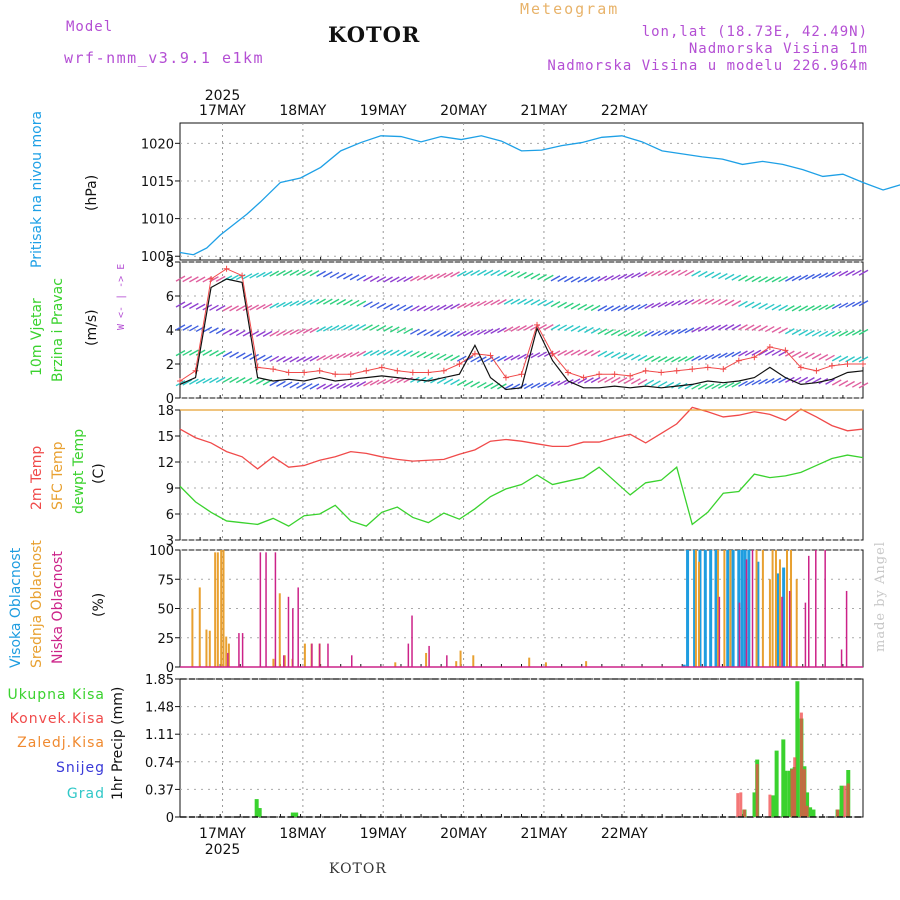 This screenshot has height=900, width=900. Describe the element at coordinates (383, 834) in the screenshot. I see `x-tick-label-bottom: 19MAY` at that location.